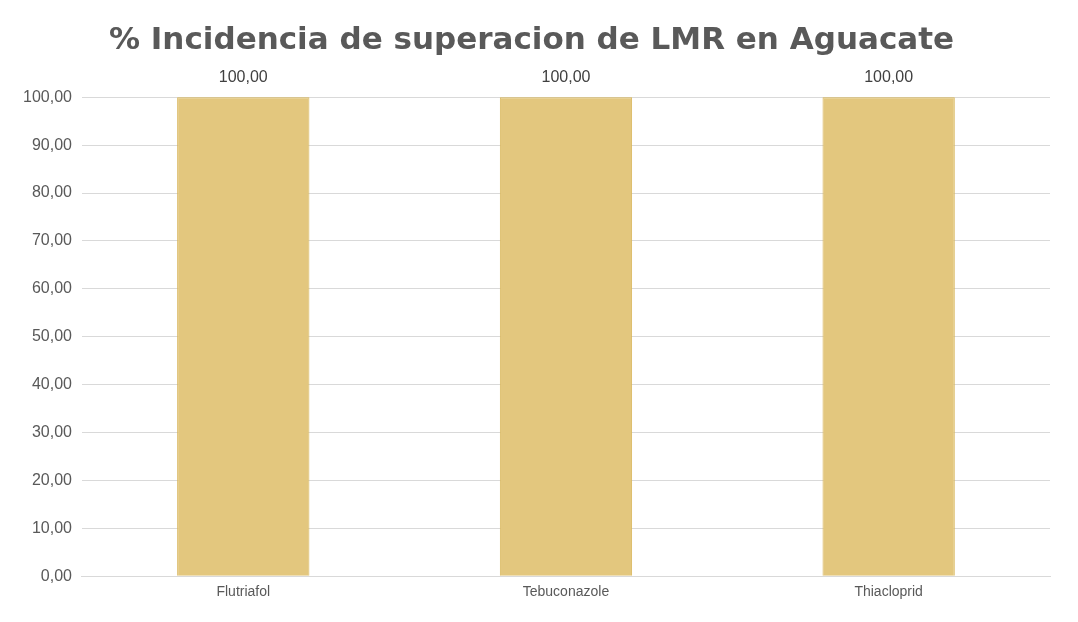  I want to click on y-tick-label: 60,00, so click(52, 288).